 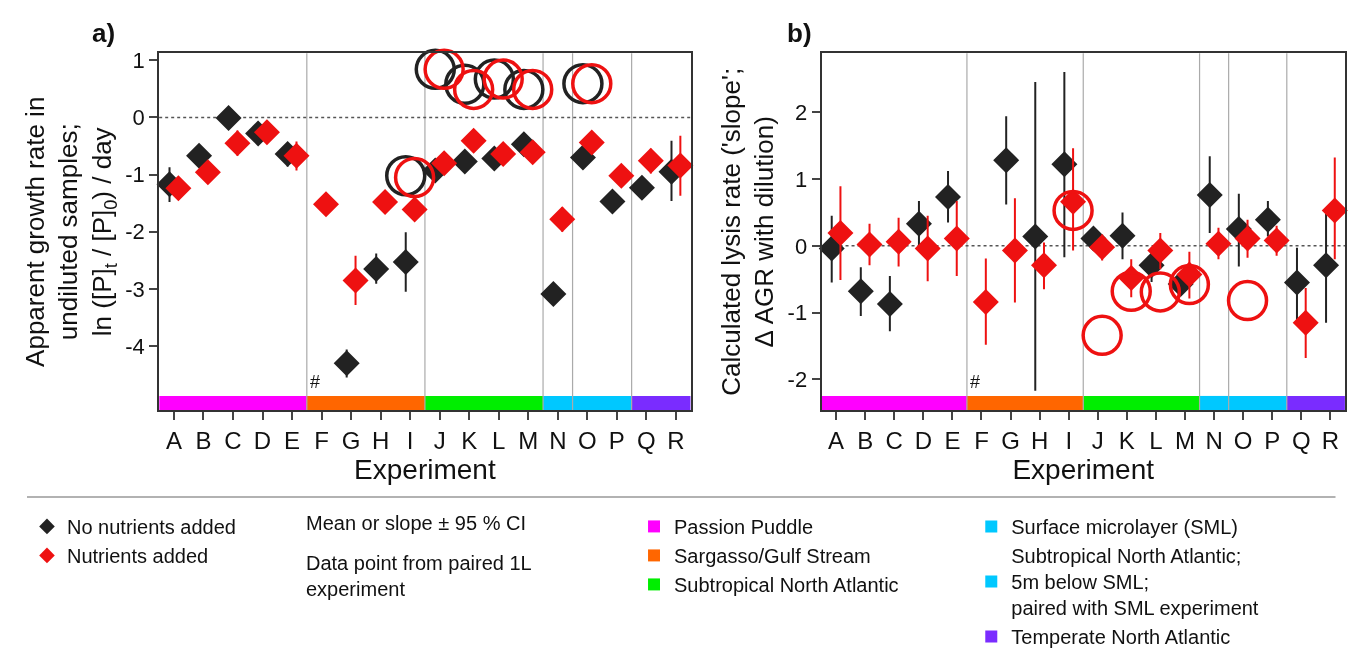 What do you see at coordinates (1124, 527) in the screenshot?
I see `legend-label: Surface microlayer (SML)` at bounding box center [1124, 527].